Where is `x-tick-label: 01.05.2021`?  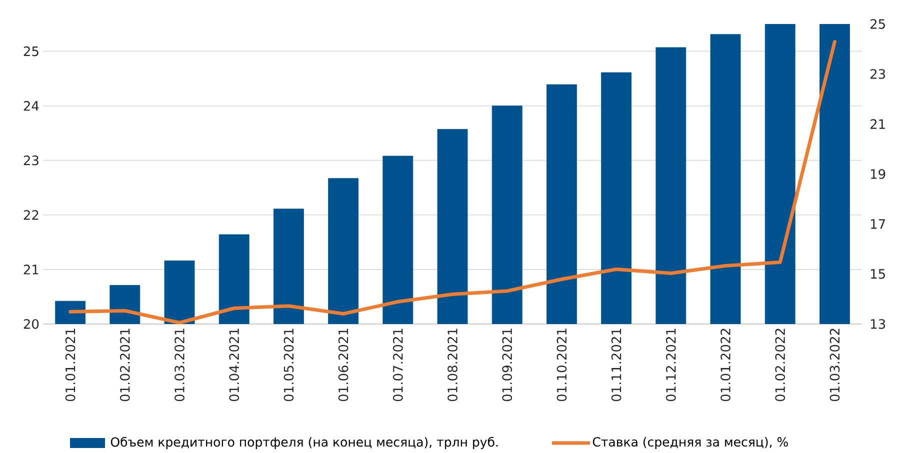 x-tick-label: 01.05.2021 is located at coordinates (289, 365).